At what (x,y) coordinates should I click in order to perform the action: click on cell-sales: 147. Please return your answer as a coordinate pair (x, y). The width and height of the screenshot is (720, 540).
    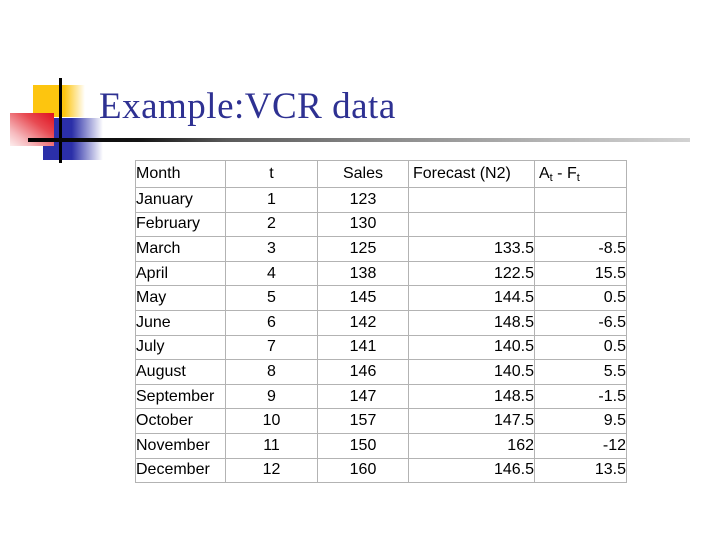
    Looking at the image, I should click on (363, 396).